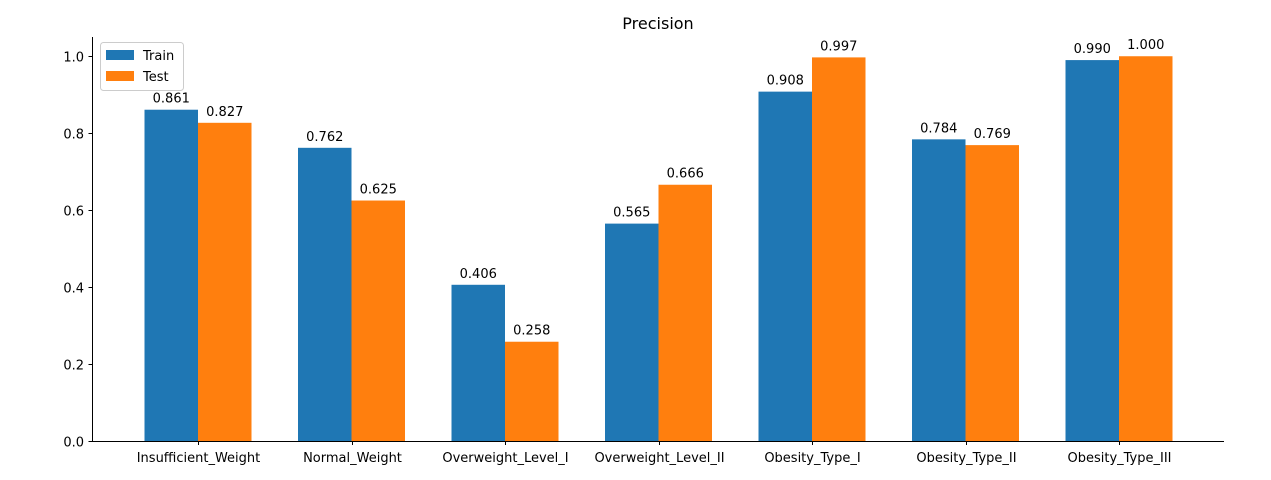  What do you see at coordinates (685, 312) in the screenshot?
I see `bar-test-overweight-level-ii` at bounding box center [685, 312].